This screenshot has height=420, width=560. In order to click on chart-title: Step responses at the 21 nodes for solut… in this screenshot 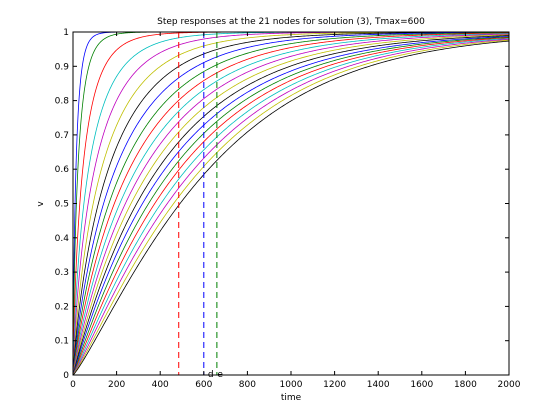, I will do `click(291, 22)`.